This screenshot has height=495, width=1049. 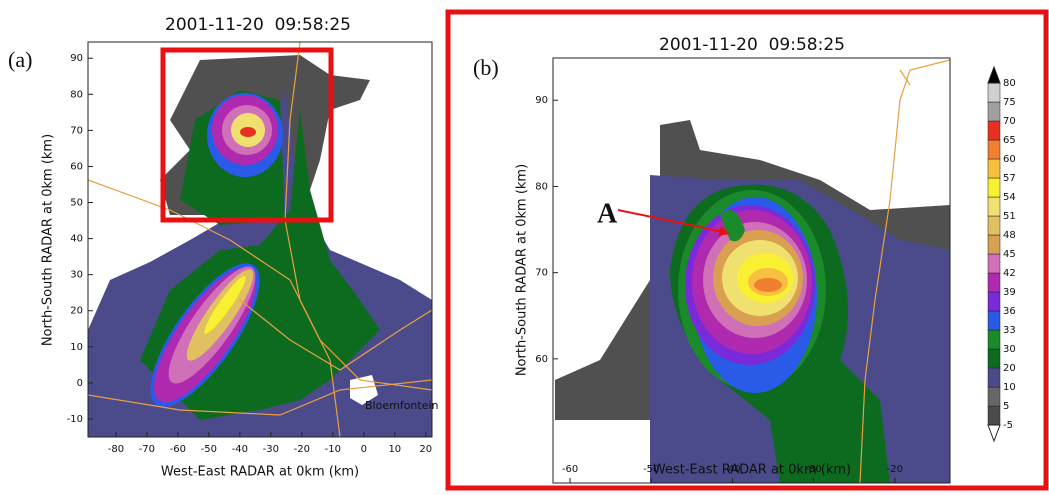 I want to click on colorbar-label: 5, so click(x=1006, y=406).